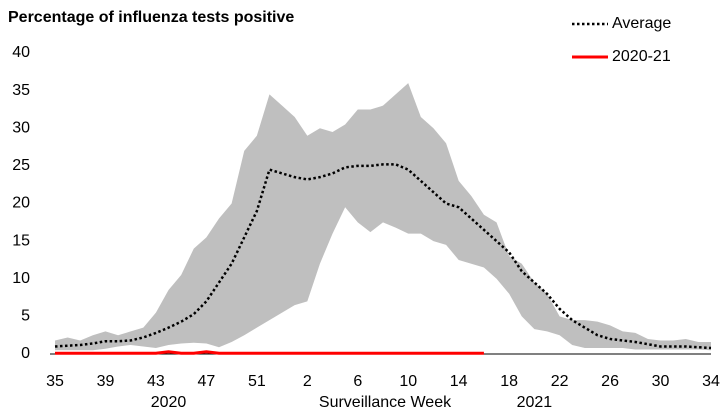 This screenshot has width=723, height=414. What do you see at coordinates (106, 381) in the screenshot?
I see `x-tick-label: 39` at bounding box center [106, 381].